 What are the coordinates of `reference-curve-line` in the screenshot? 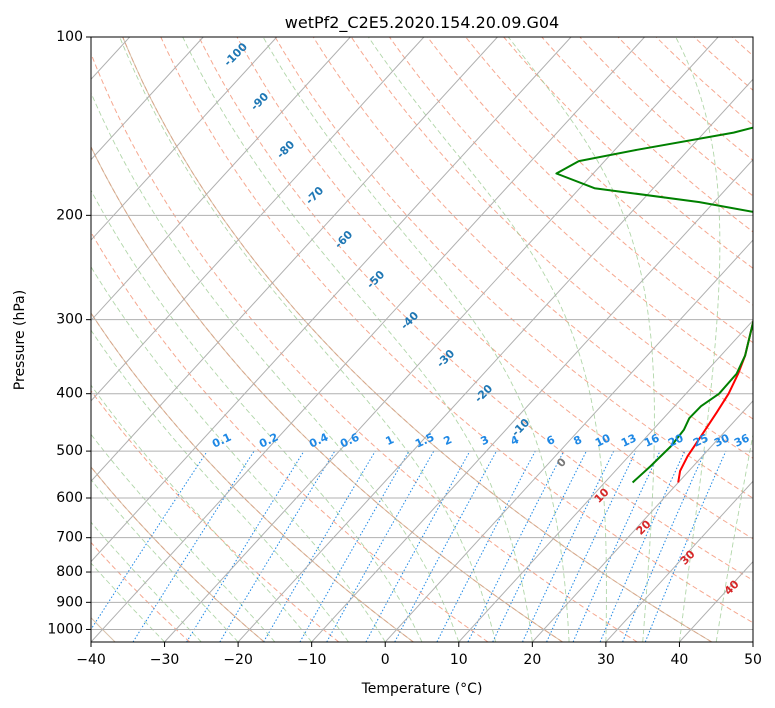 It's located at (178, 554).